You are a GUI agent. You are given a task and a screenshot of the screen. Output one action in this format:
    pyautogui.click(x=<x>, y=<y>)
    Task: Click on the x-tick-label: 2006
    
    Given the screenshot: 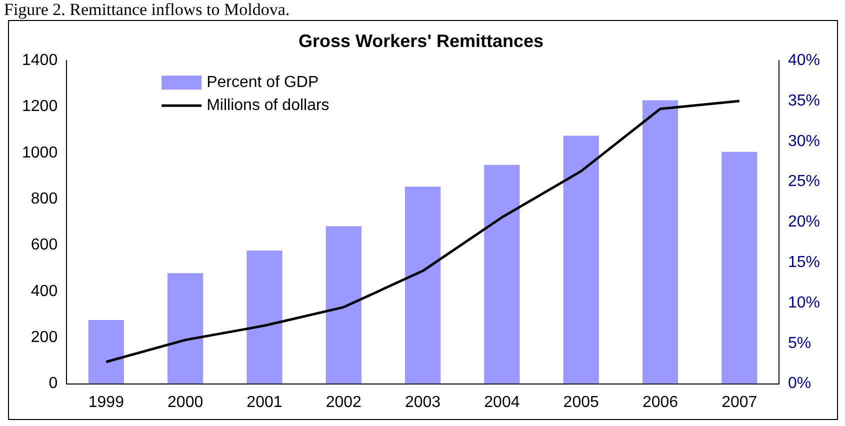 What is the action you would take?
    pyautogui.click(x=660, y=402)
    